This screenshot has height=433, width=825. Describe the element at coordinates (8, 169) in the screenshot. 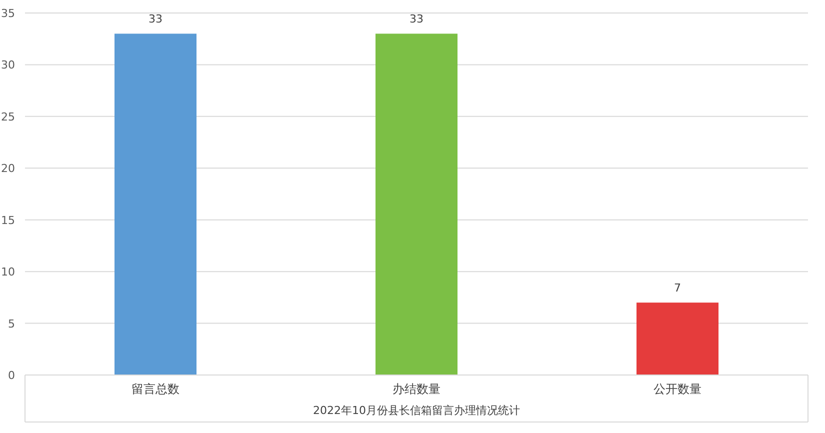

I see `y-tick-label: 20` at that location.